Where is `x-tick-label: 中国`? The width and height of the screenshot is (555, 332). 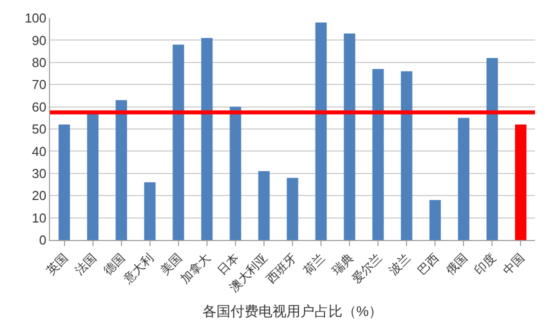
x-tick-label: 中国 is located at coordinates (514, 264).